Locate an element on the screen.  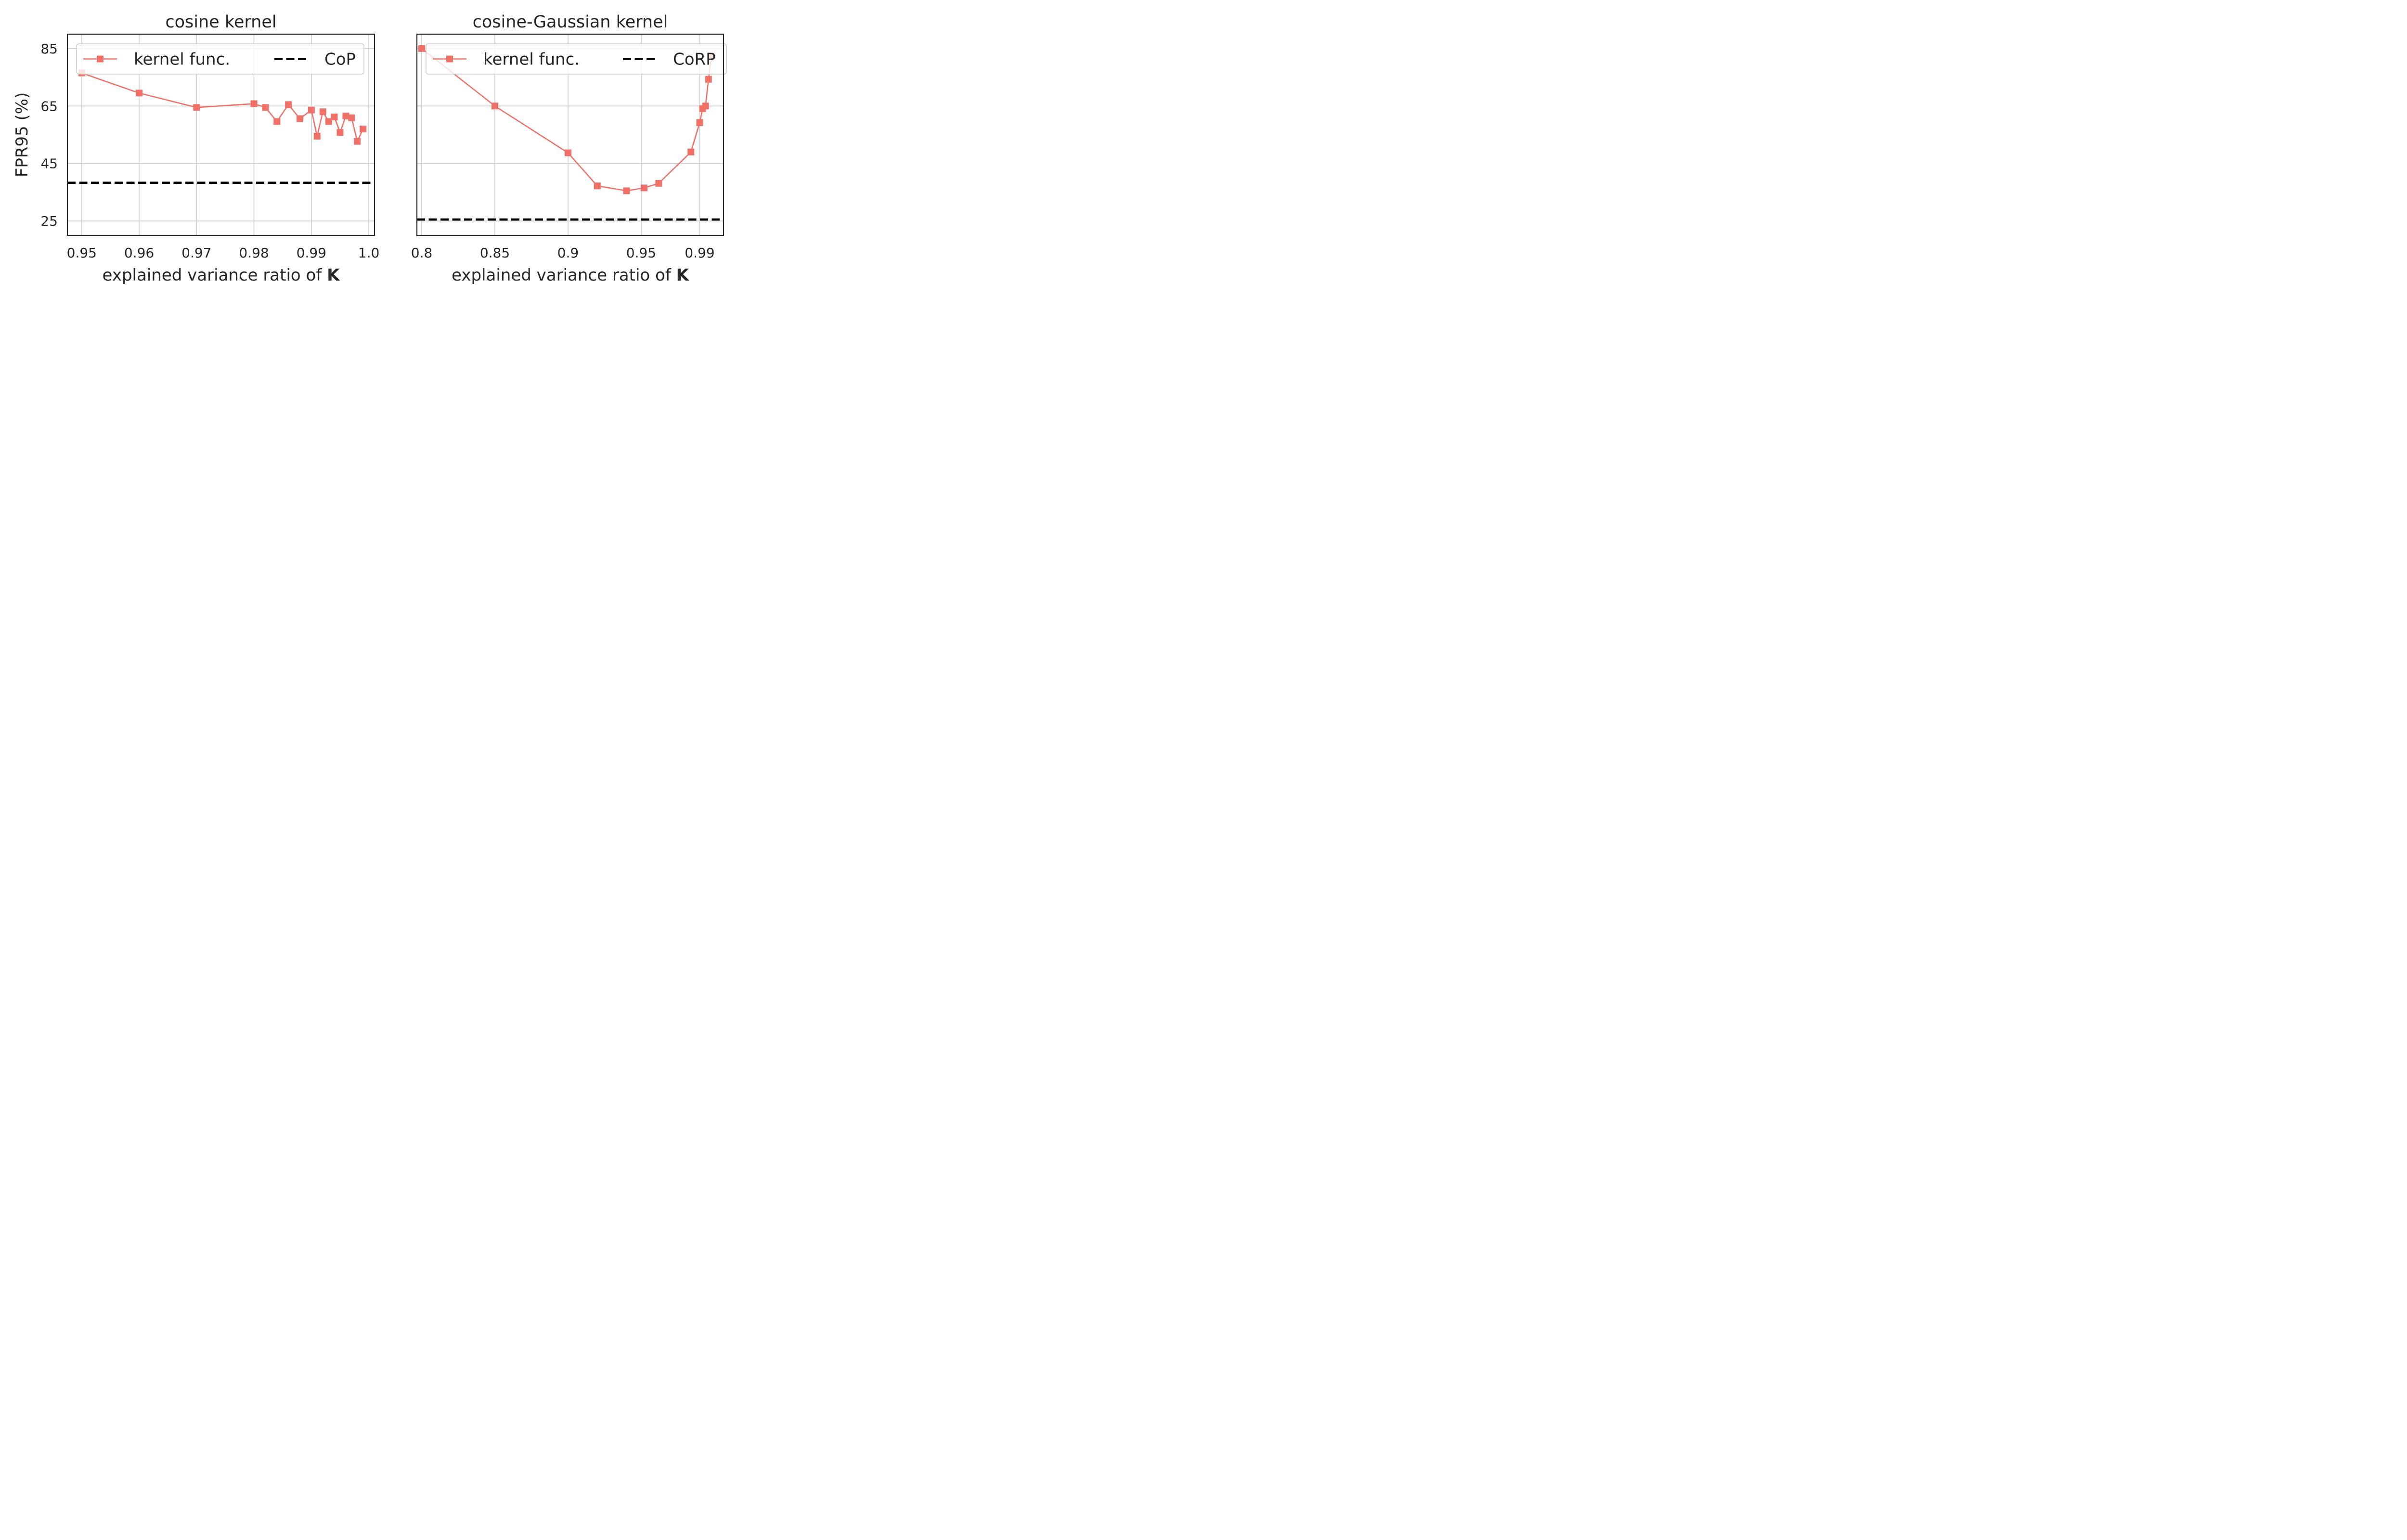
x-tick-label: 0.8 is located at coordinates (422, 253).